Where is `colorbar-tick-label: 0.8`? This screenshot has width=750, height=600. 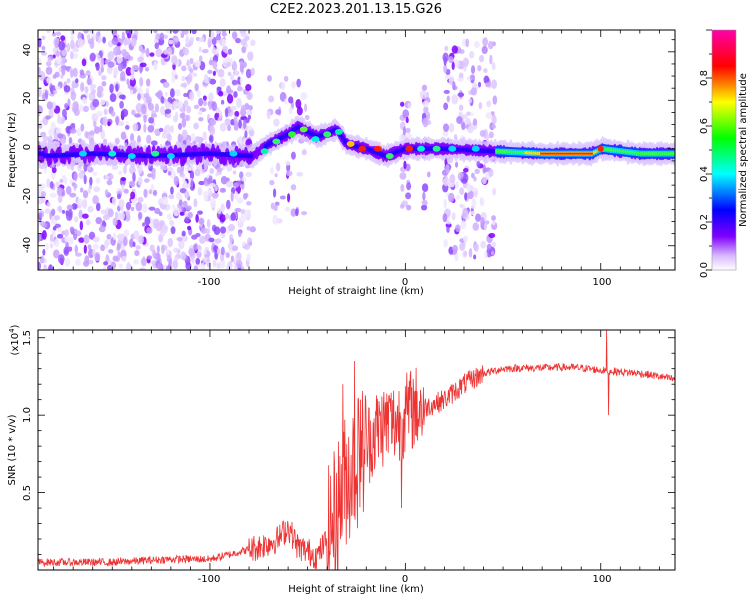
colorbar-tick-label: 0.8 is located at coordinates (704, 78).